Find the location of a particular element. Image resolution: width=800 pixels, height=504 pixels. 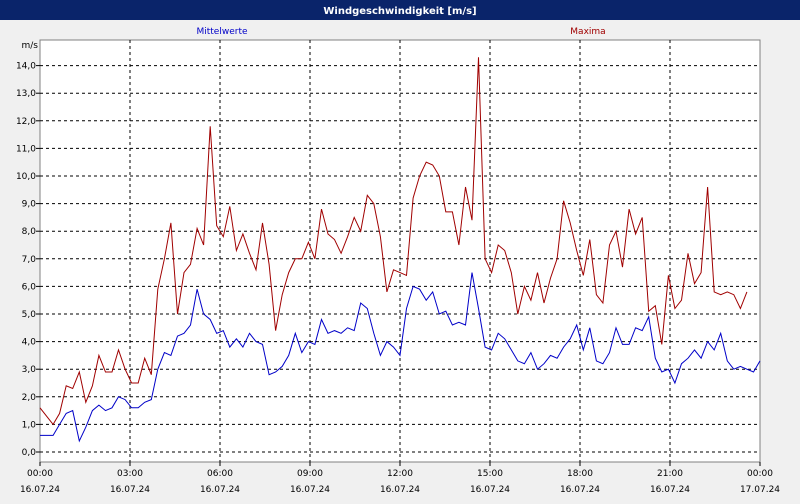

y-tick-label: 7,0 is located at coordinates (29, 260).